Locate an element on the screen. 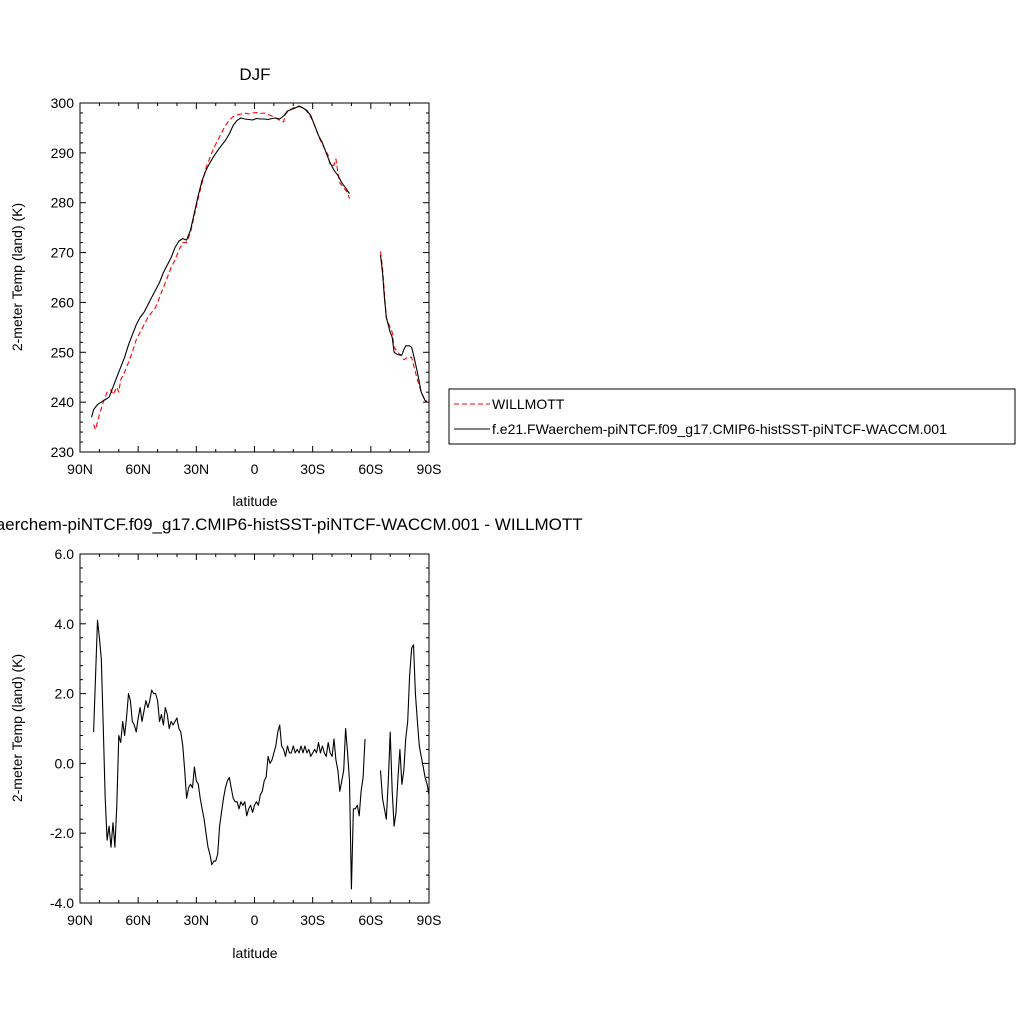 The image size is (1024, 1024). top-plot-xlabel: latitude is located at coordinates (254, 501).